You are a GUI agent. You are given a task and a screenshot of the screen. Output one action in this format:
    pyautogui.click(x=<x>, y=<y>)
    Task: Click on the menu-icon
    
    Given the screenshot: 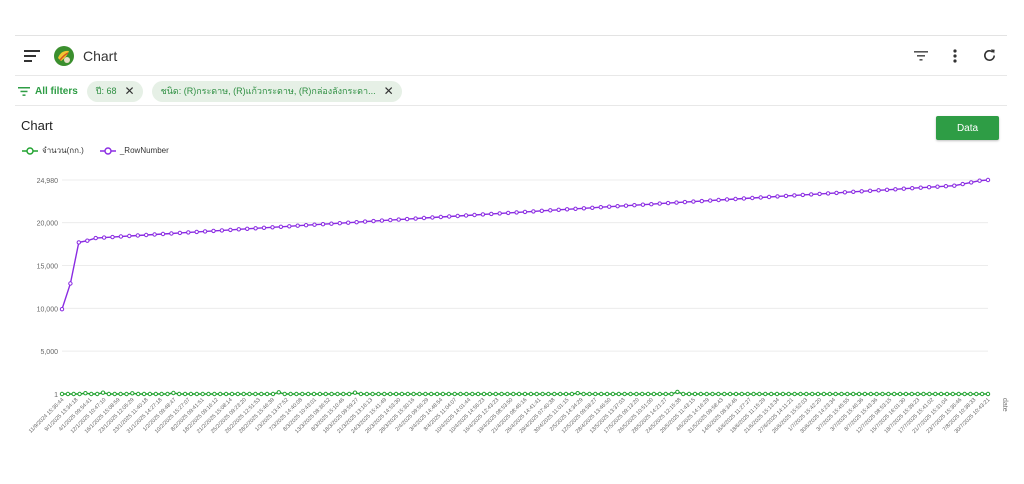 What is the action you would take?
    pyautogui.click(x=32, y=55)
    